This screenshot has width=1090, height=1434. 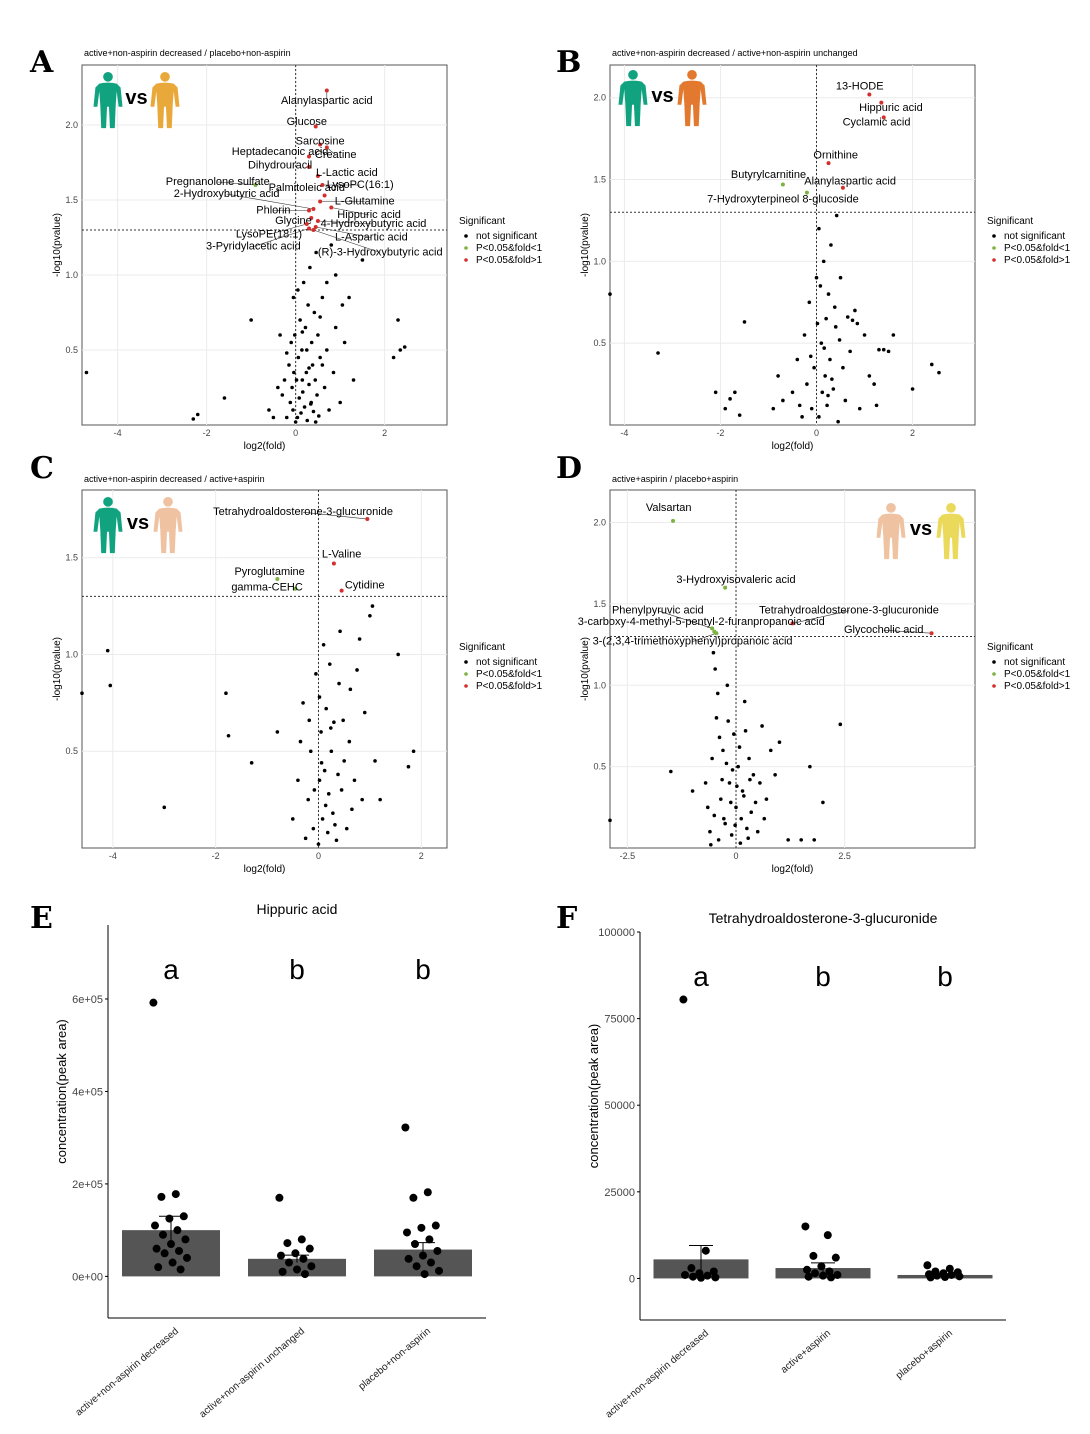 What do you see at coordinates (42, 468) in the screenshot?
I see `panel-letter: C` at bounding box center [42, 468].